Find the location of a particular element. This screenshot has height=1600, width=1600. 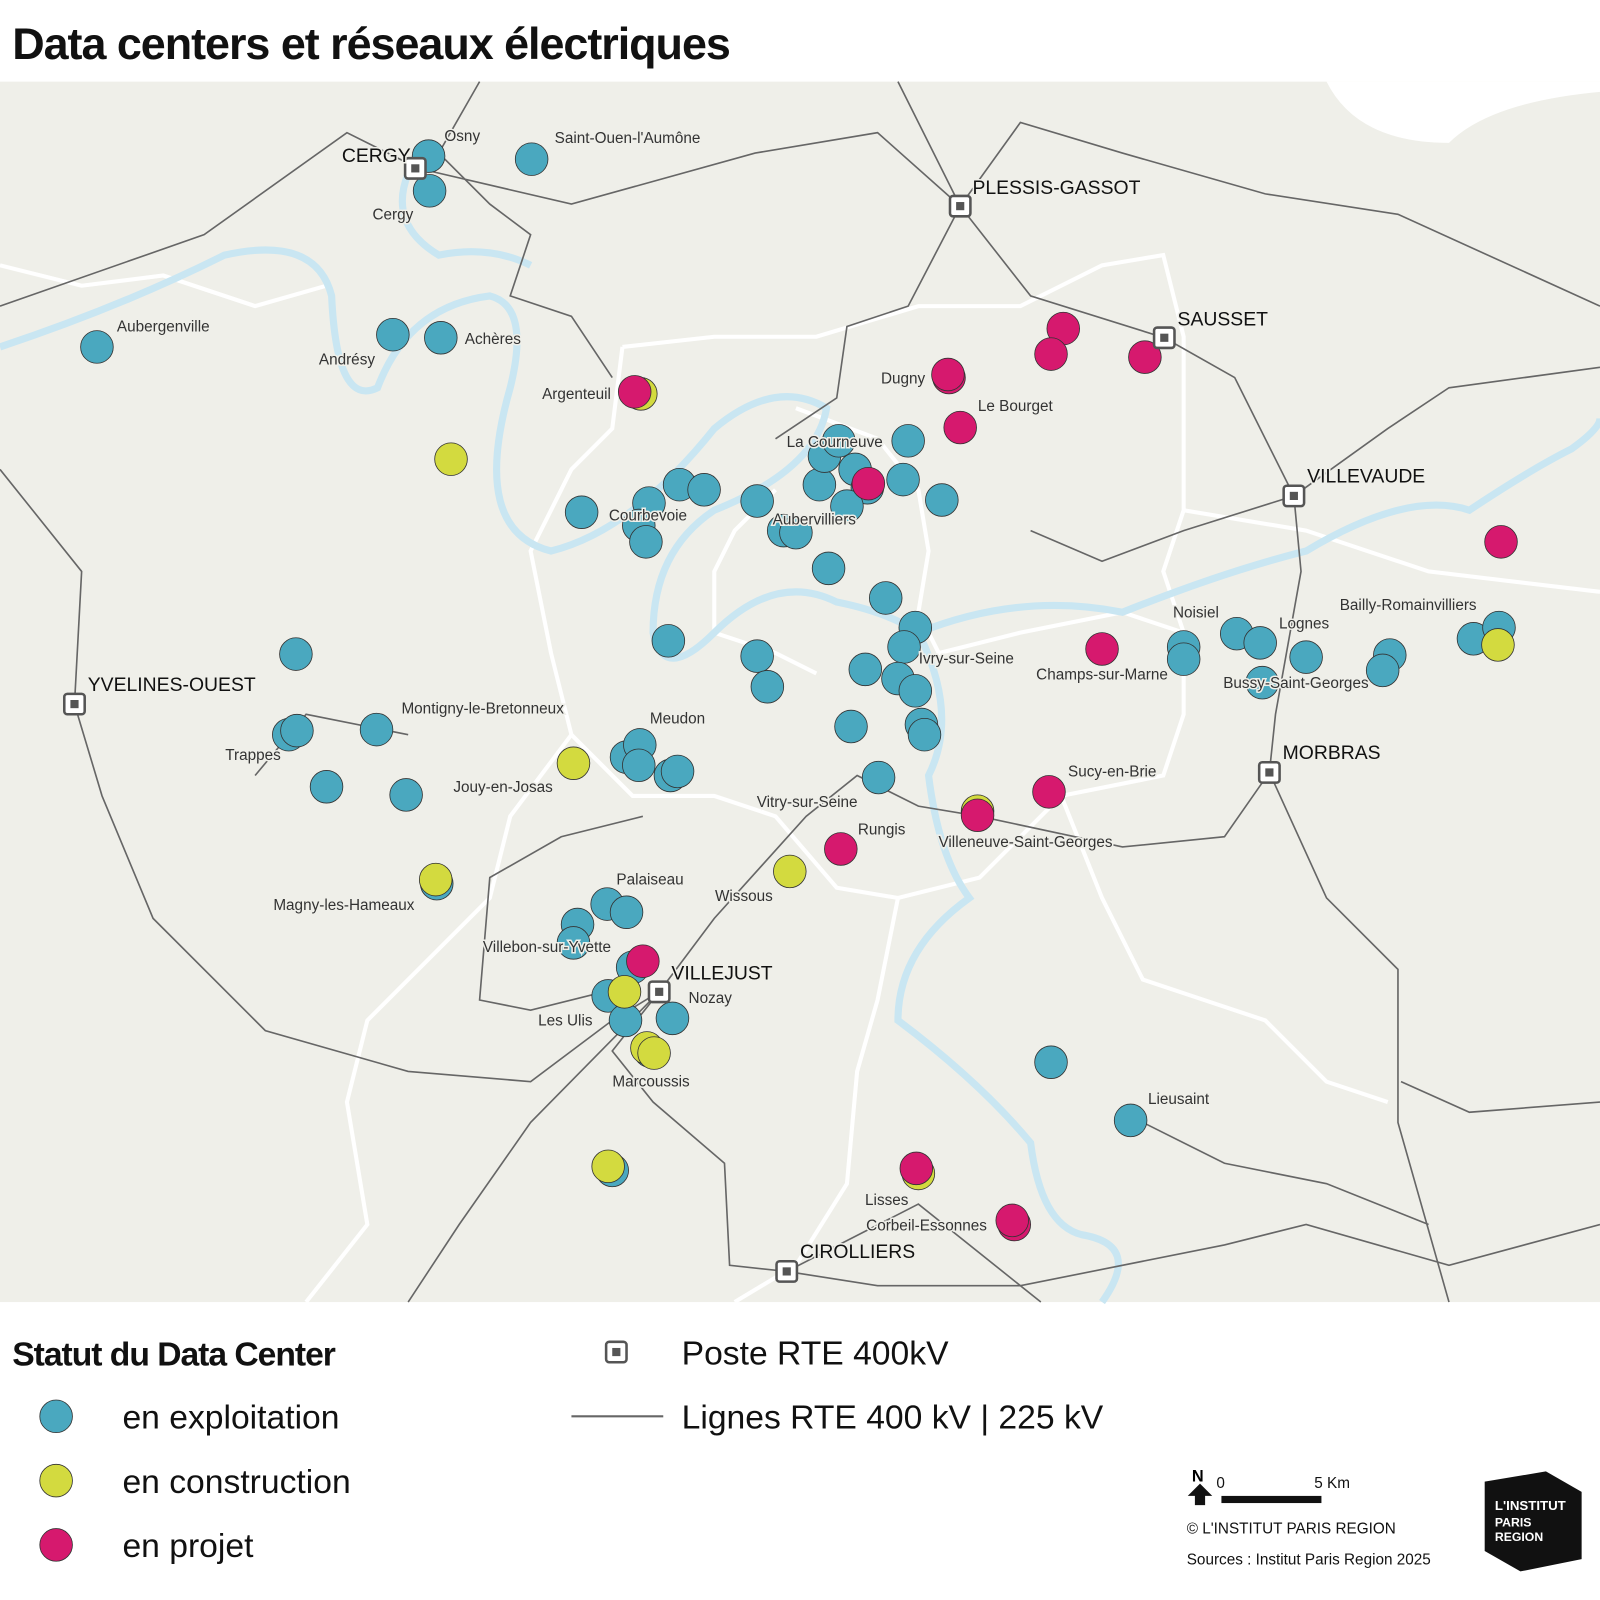

title: Data centers et réseaux électriques is located at coordinates (371, 43).